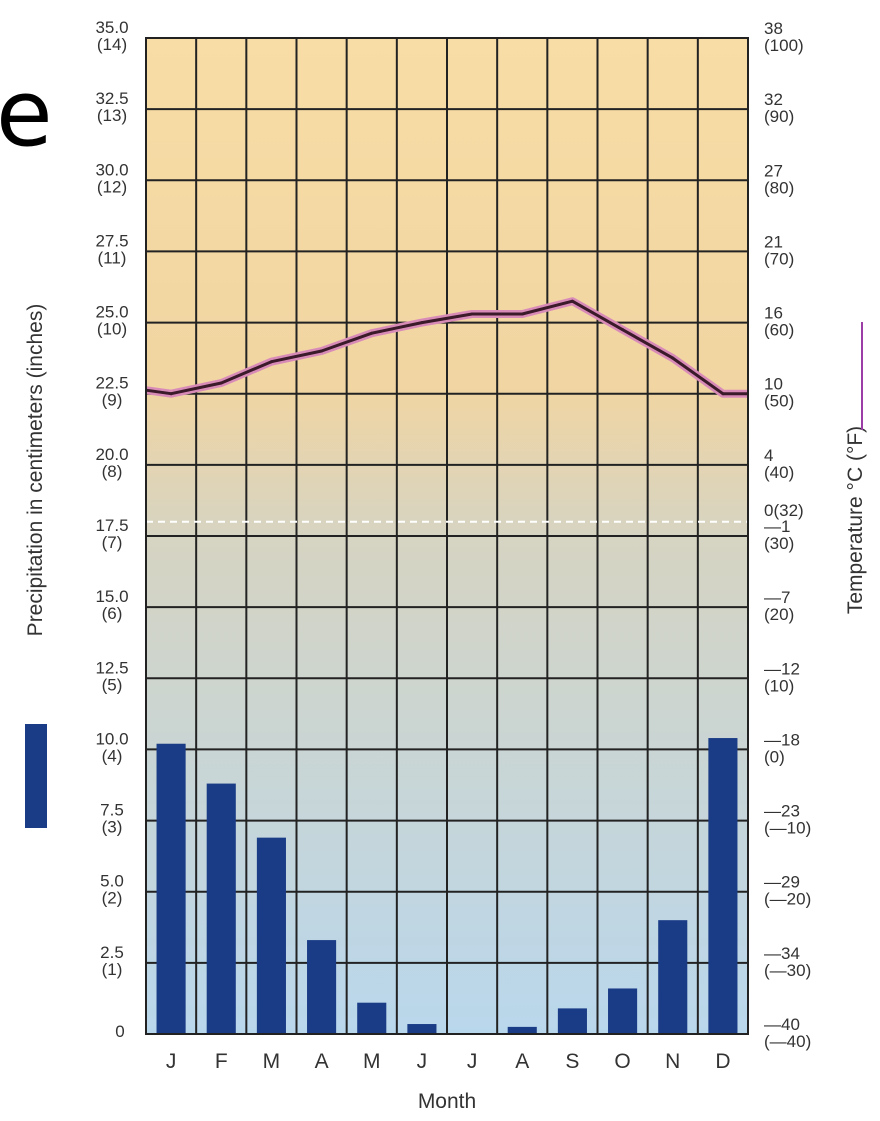 This screenshot has width=880, height=1121. Describe the element at coordinates (784, 45) in the screenshot. I see `right-tick-f: (100)` at that location.